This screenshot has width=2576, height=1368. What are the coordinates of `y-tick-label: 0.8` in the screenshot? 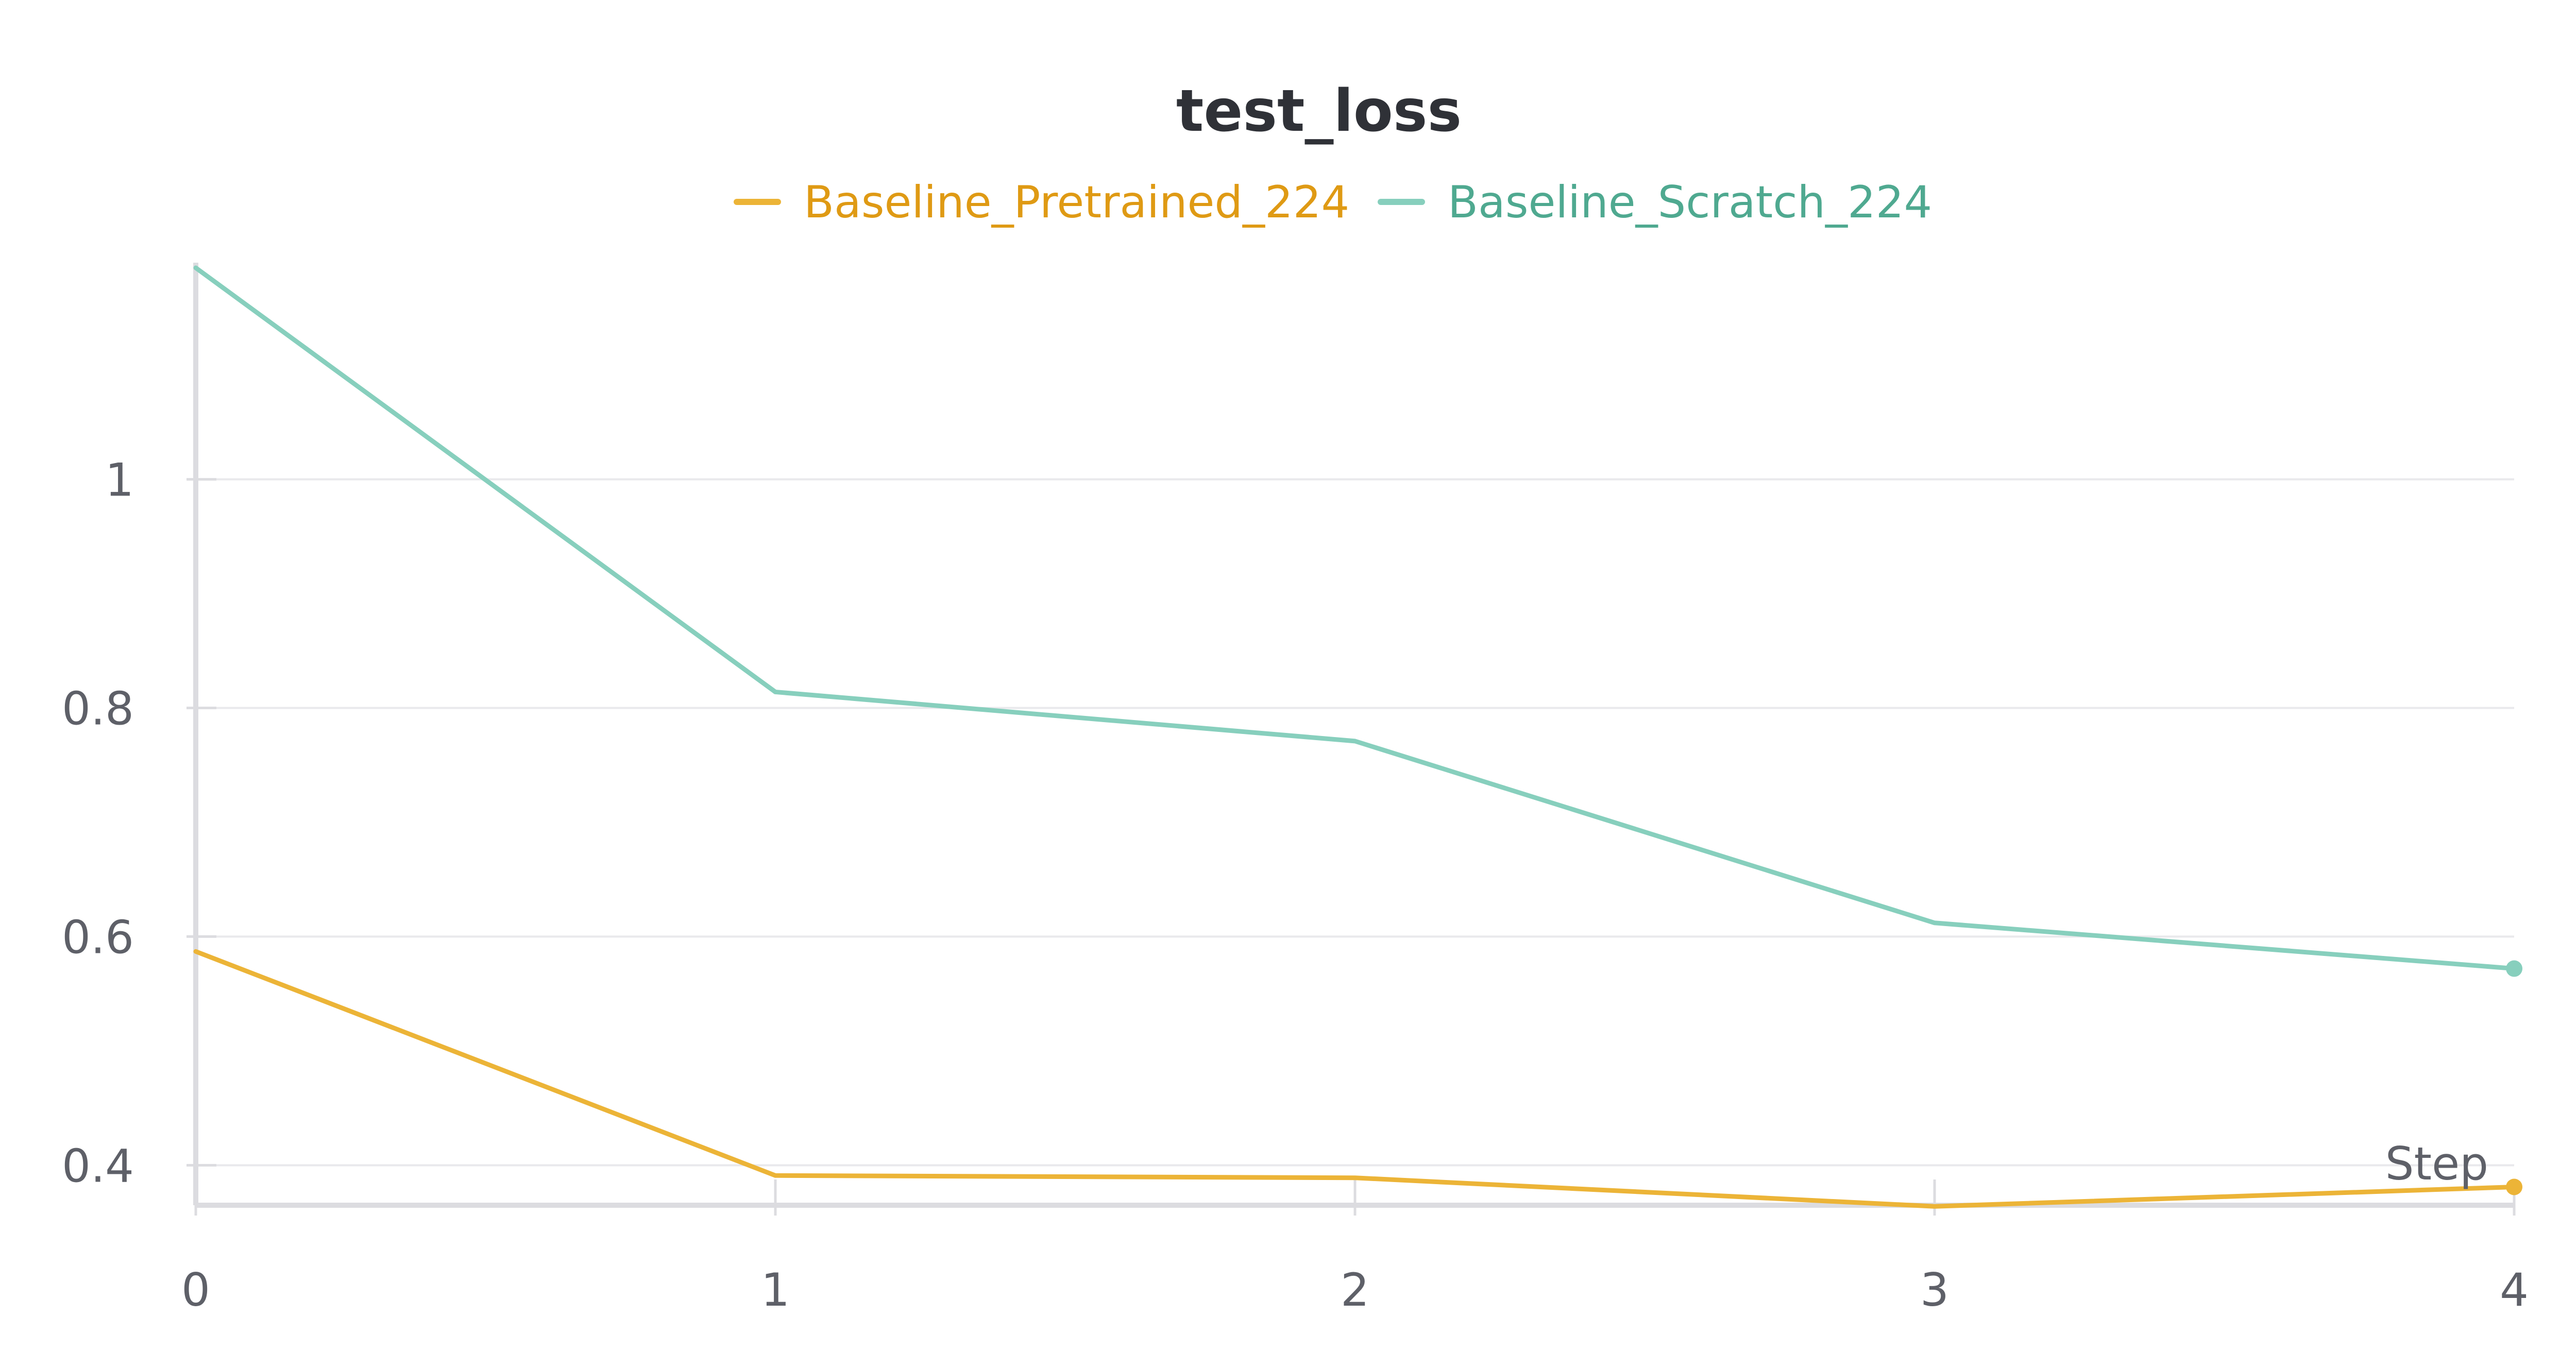 It's located at (98, 709).